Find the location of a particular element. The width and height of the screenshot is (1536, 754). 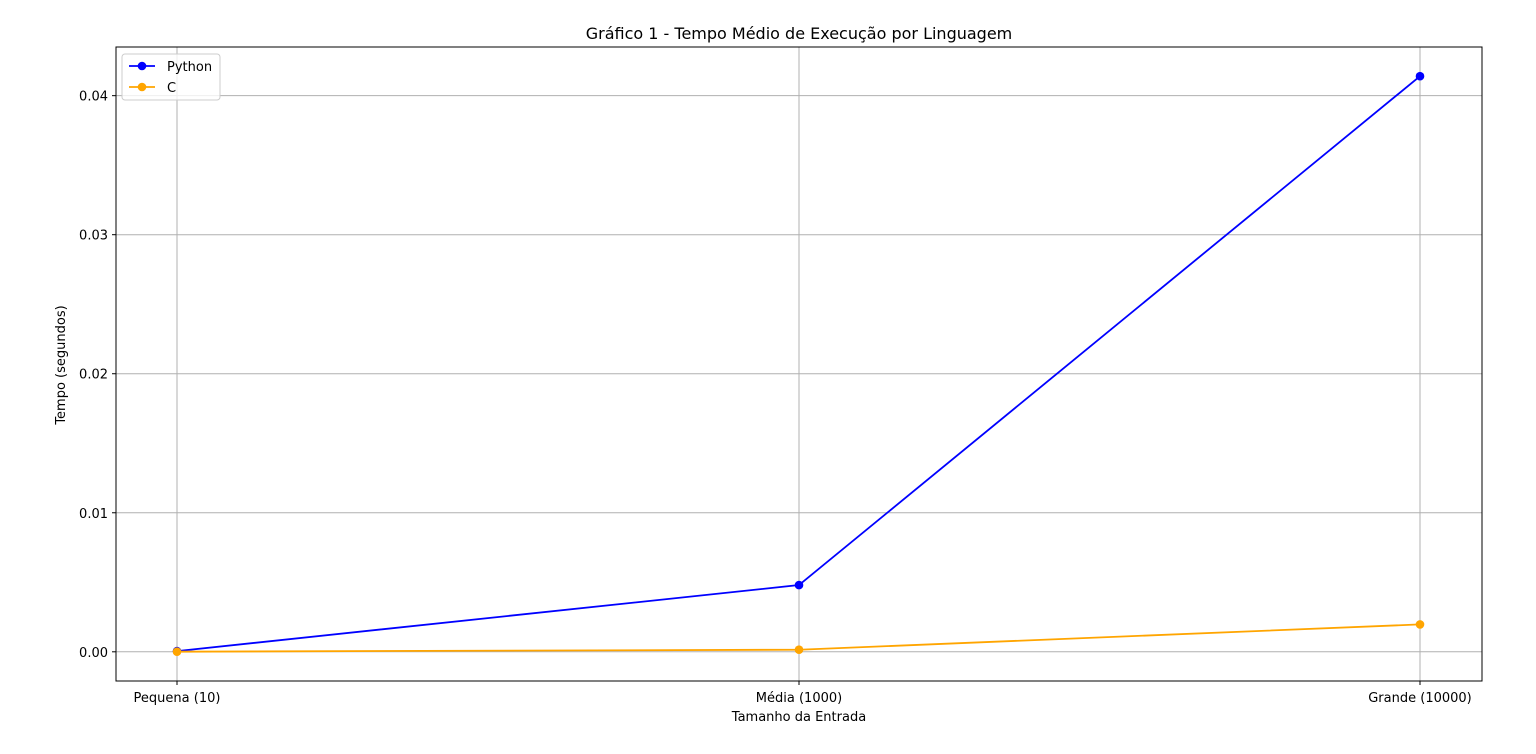

legend-marker-python is located at coordinates (142, 66).